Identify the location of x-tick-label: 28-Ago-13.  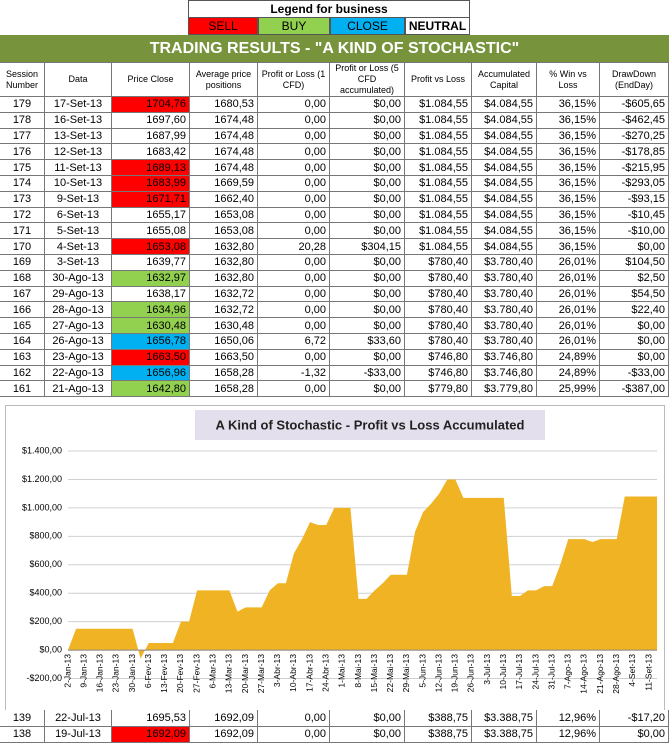
(616, 674).